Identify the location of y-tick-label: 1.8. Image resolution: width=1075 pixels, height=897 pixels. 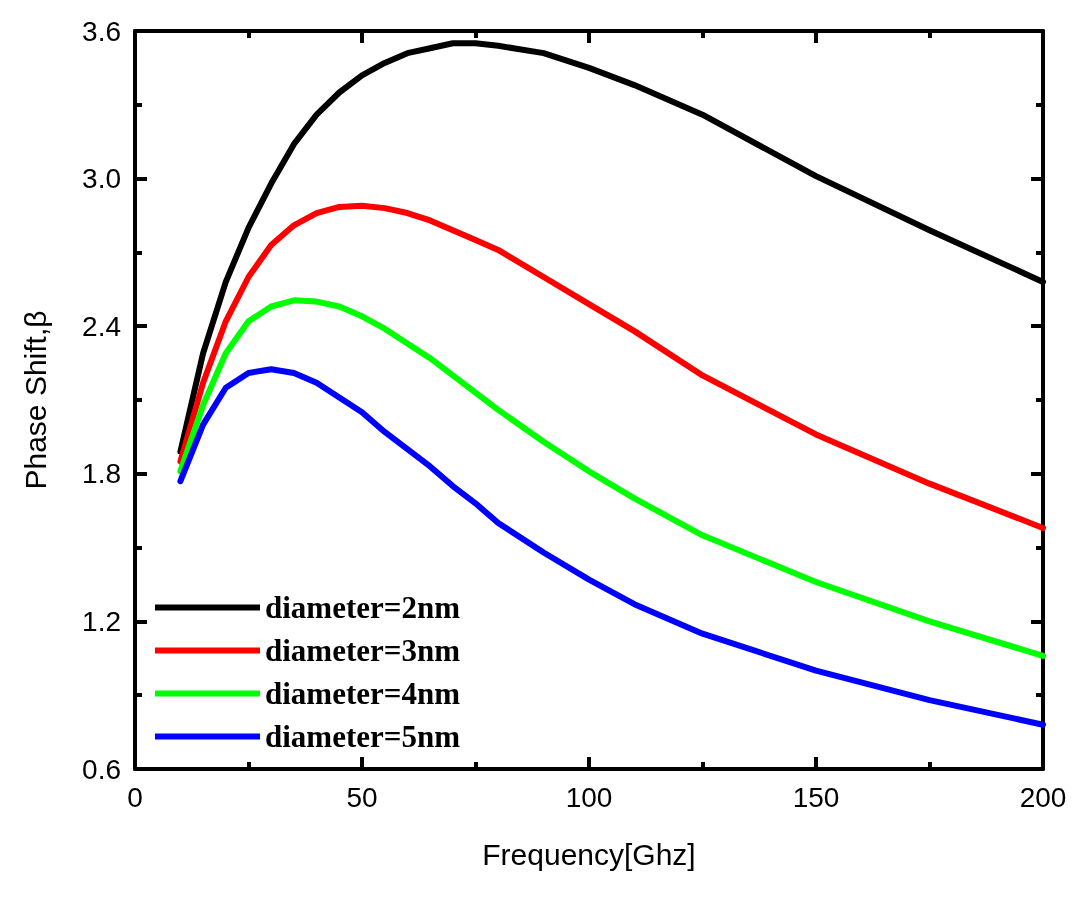
(101, 474).